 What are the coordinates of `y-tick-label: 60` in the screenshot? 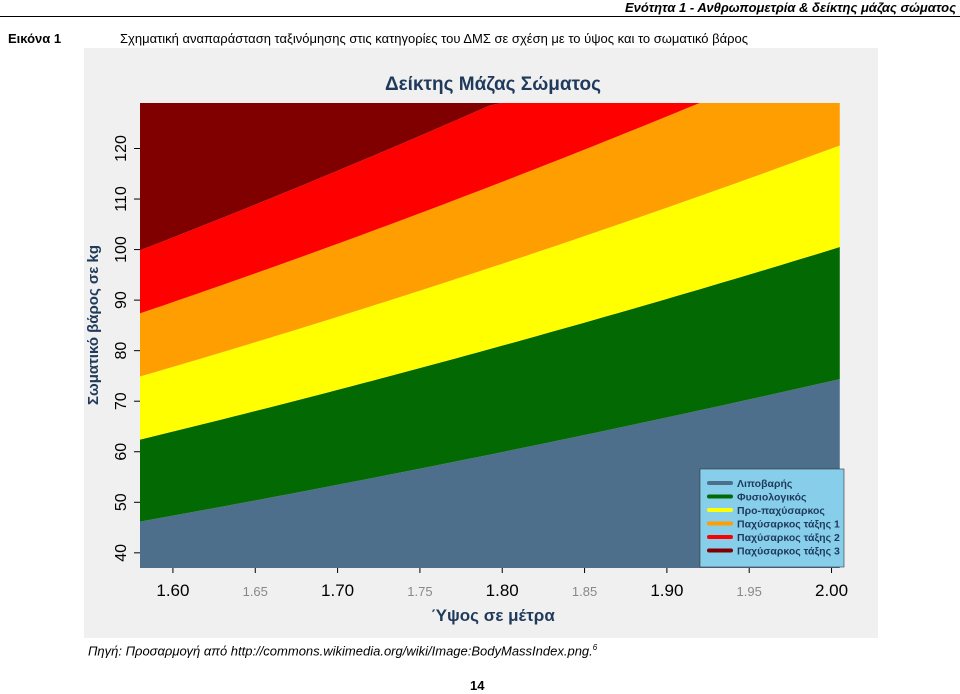 It's located at (121, 452).